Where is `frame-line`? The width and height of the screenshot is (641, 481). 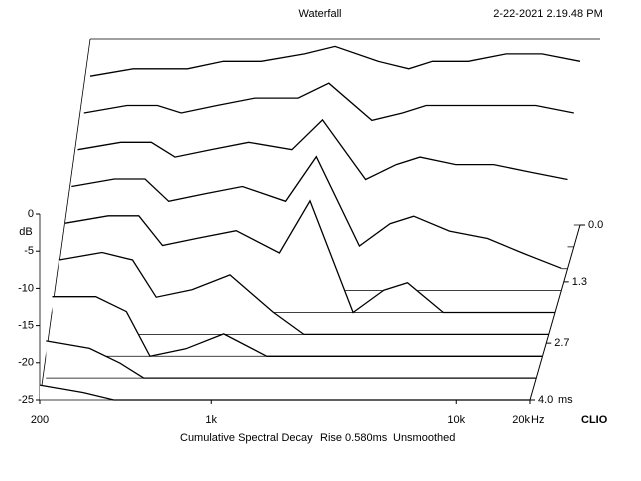
frame-line is located at coordinates (65, 219).